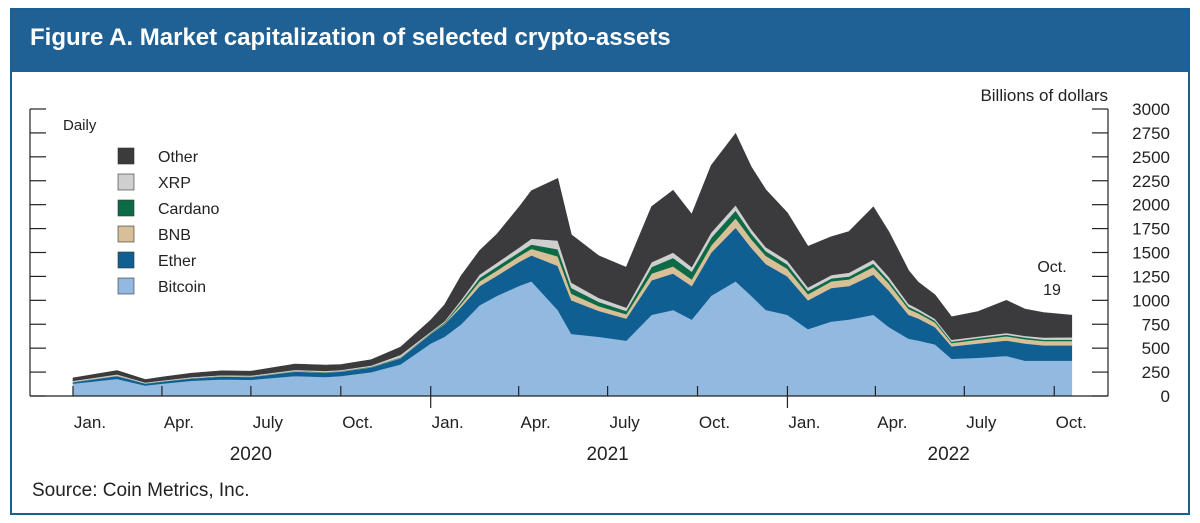  What do you see at coordinates (126, 156) in the screenshot?
I see `legend-swatch-other` at bounding box center [126, 156].